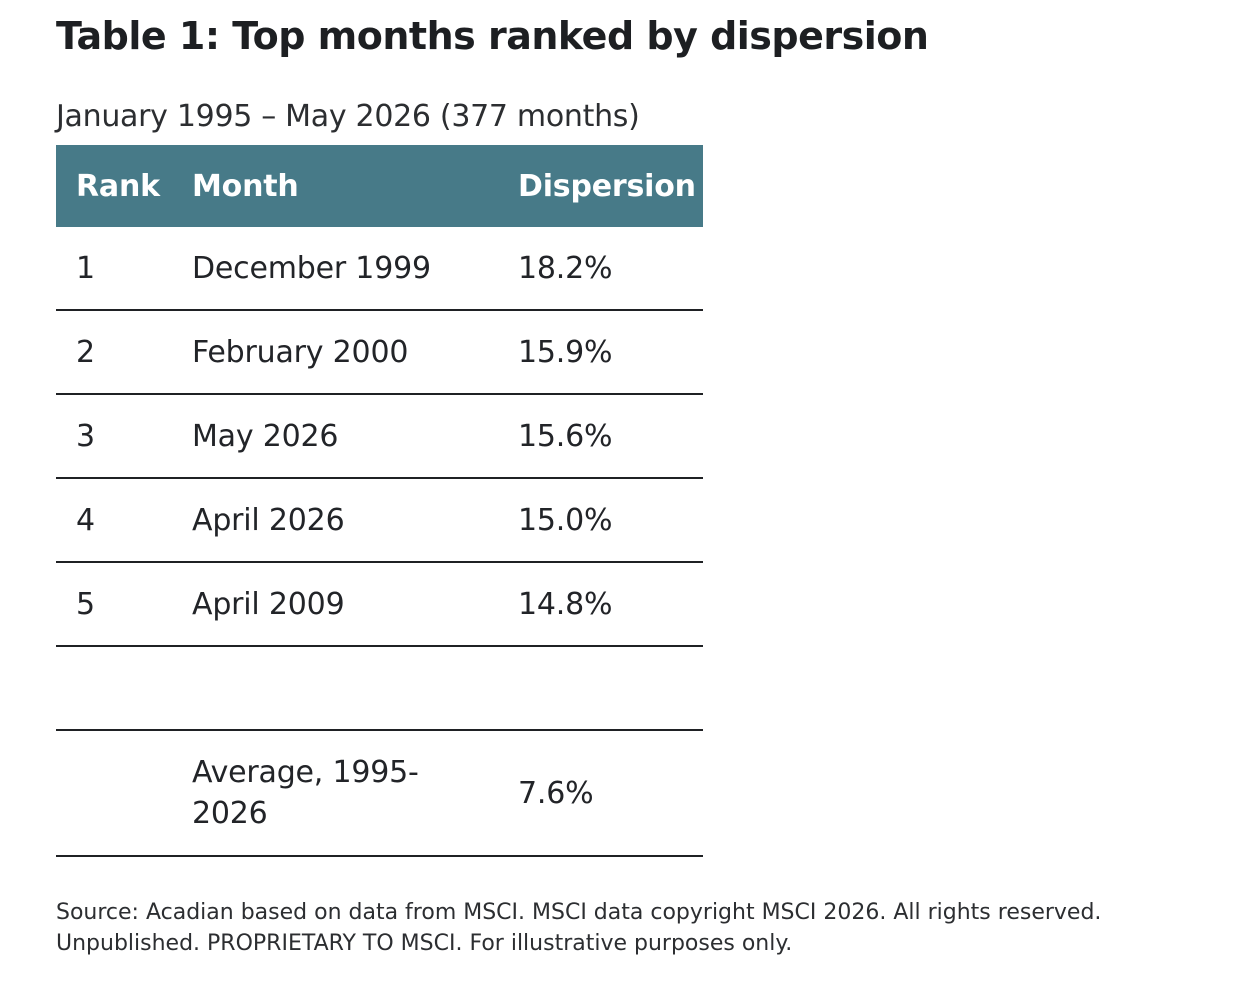 Image resolution: width=1236 pixels, height=988 pixels. I want to click on rank-cell: 1, so click(85, 268).